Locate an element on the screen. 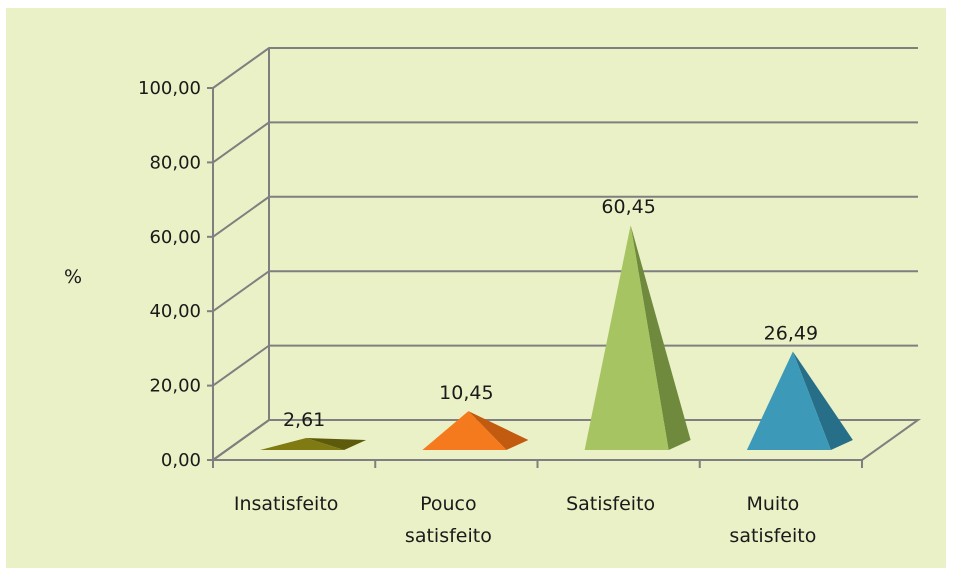 This screenshot has height=576, width=953. y-tick-label: 100,00 is located at coordinates (169, 88).